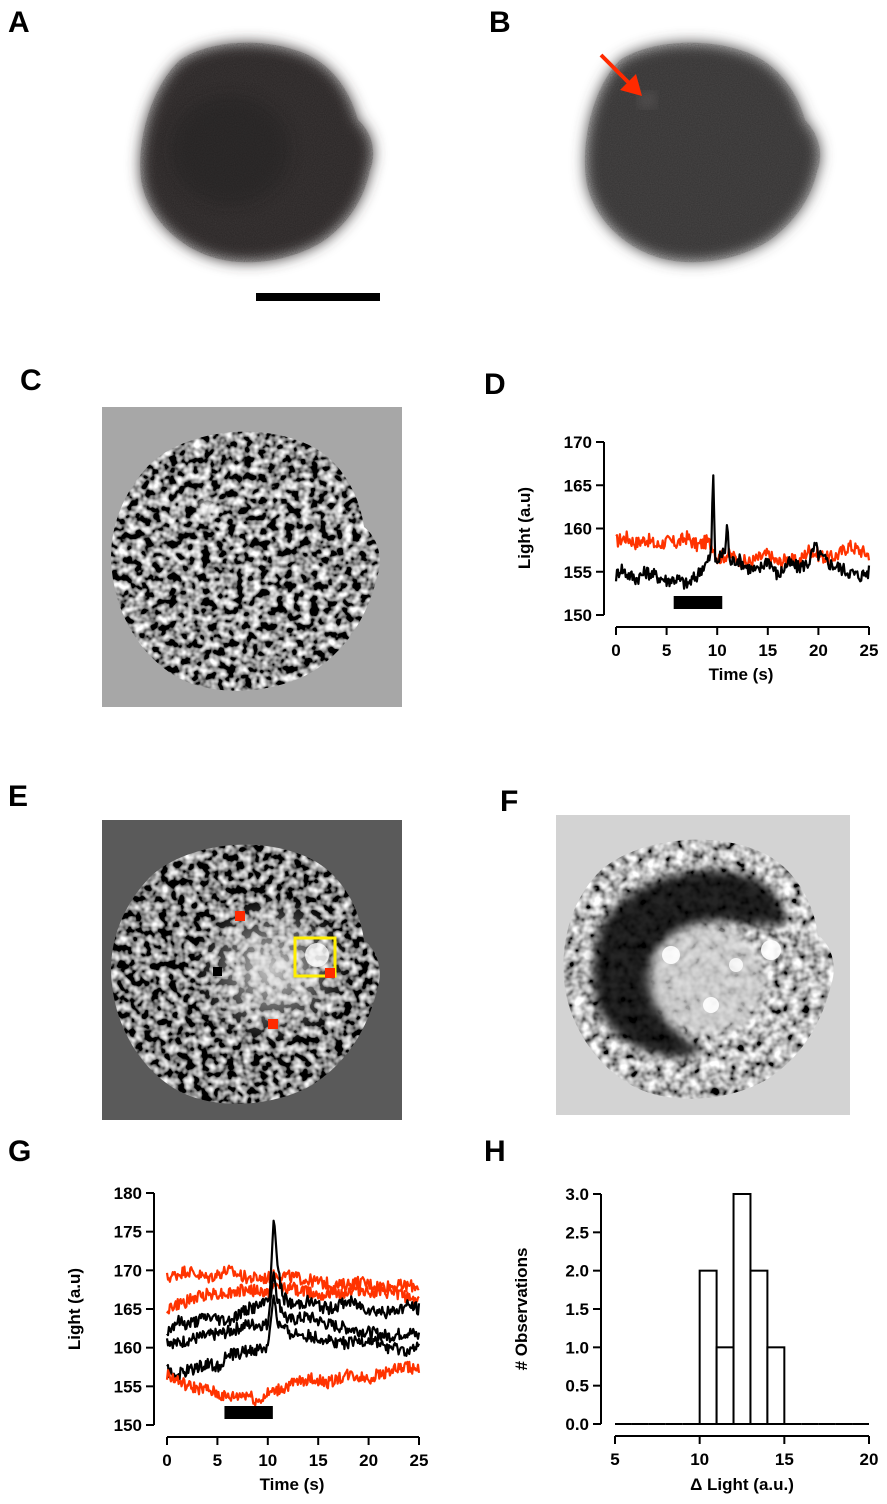 This screenshot has height=1504, width=887. Describe the element at coordinates (252, 970) in the screenshot. I see `difference-image-e` at that location.